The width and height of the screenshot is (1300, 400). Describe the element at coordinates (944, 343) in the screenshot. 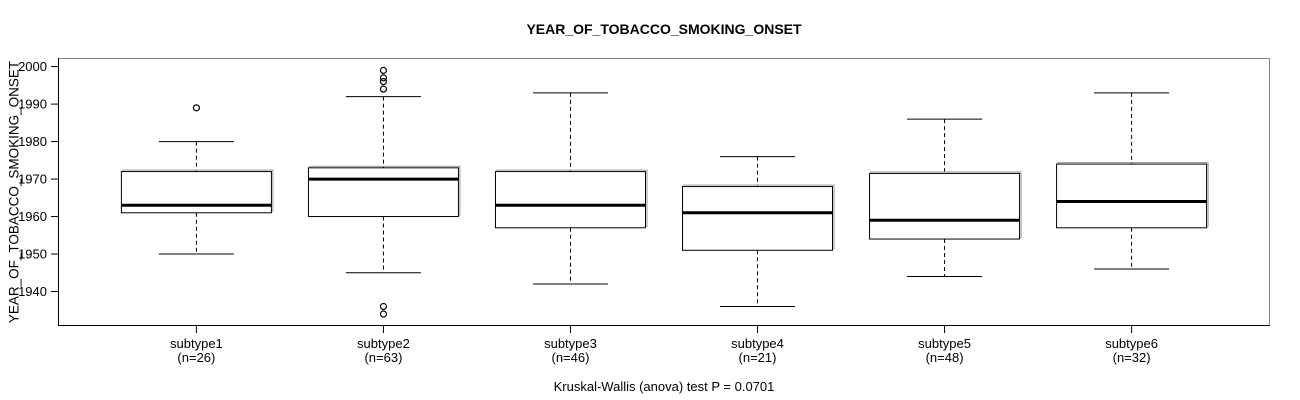

I see `x-tick-label: subtype5` at that location.